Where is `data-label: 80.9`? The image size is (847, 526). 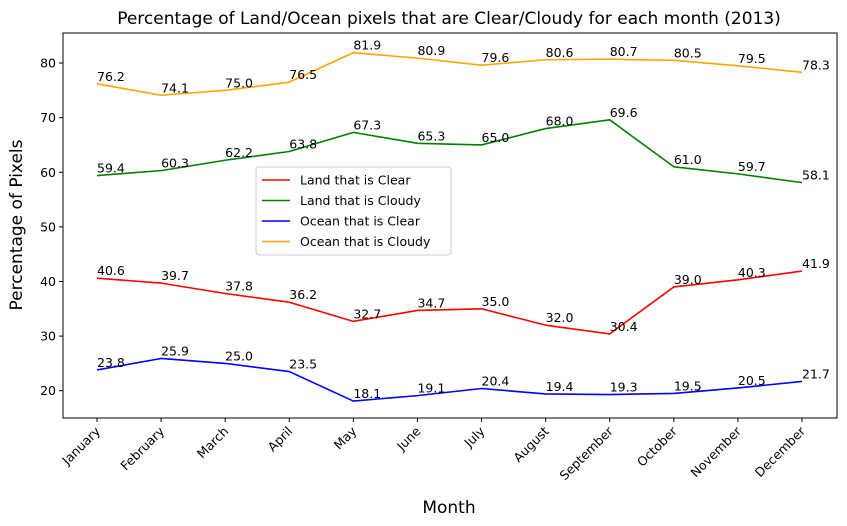 data-label: 80.9 is located at coordinates (431, 50).